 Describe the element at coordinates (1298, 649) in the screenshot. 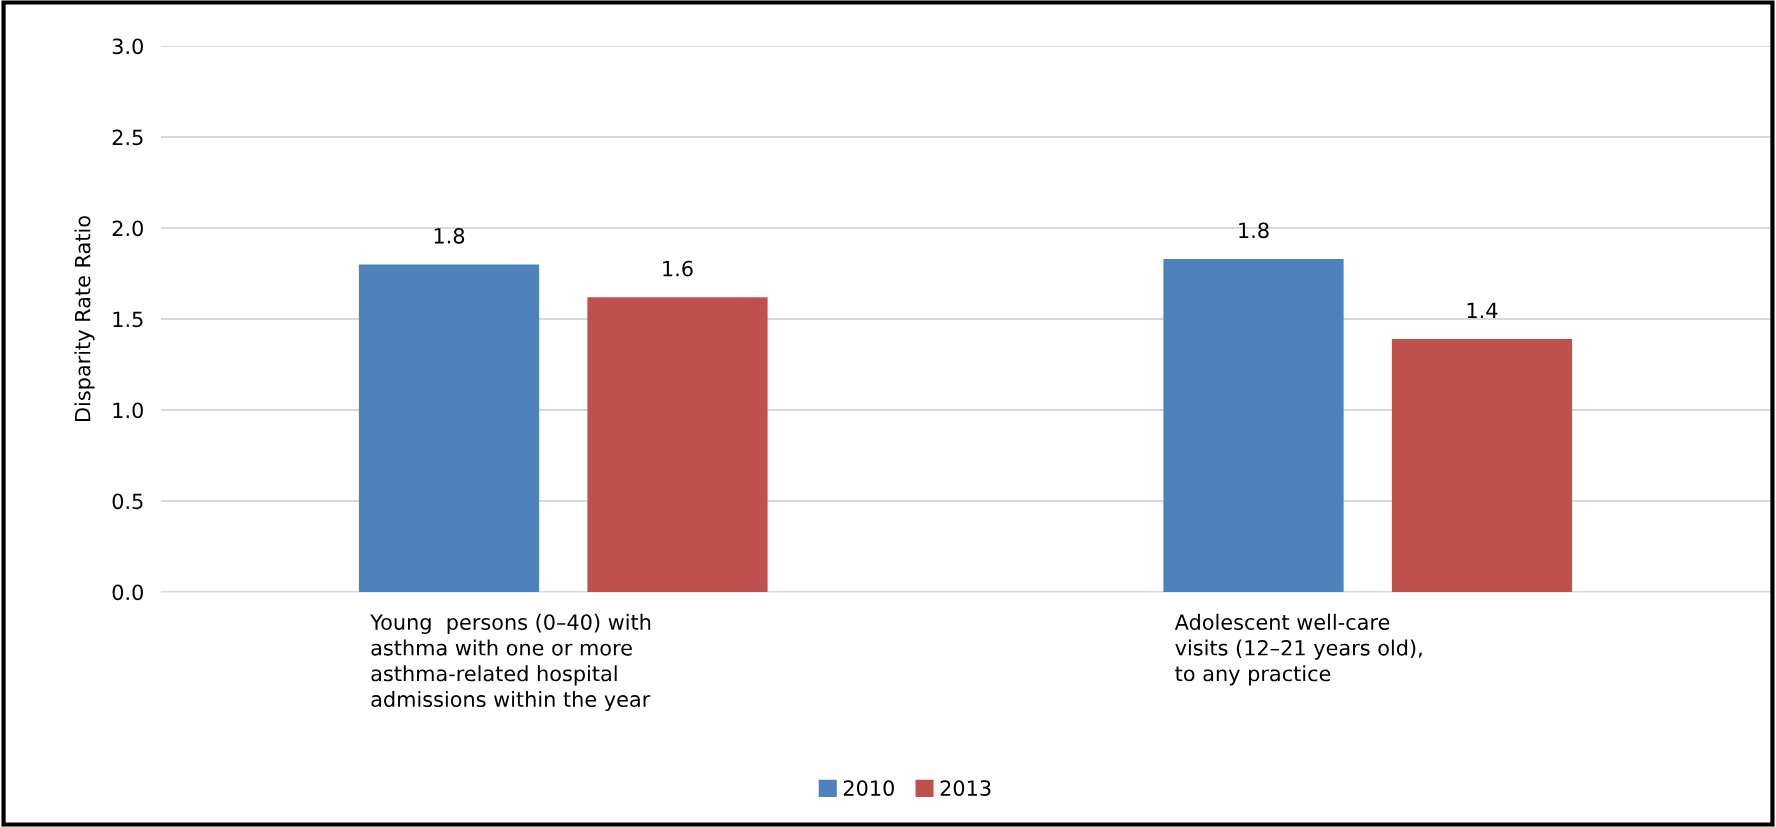

I see `x-tick-label: Adolescent well-care visits (12–21 years old), to any practice` at that location.